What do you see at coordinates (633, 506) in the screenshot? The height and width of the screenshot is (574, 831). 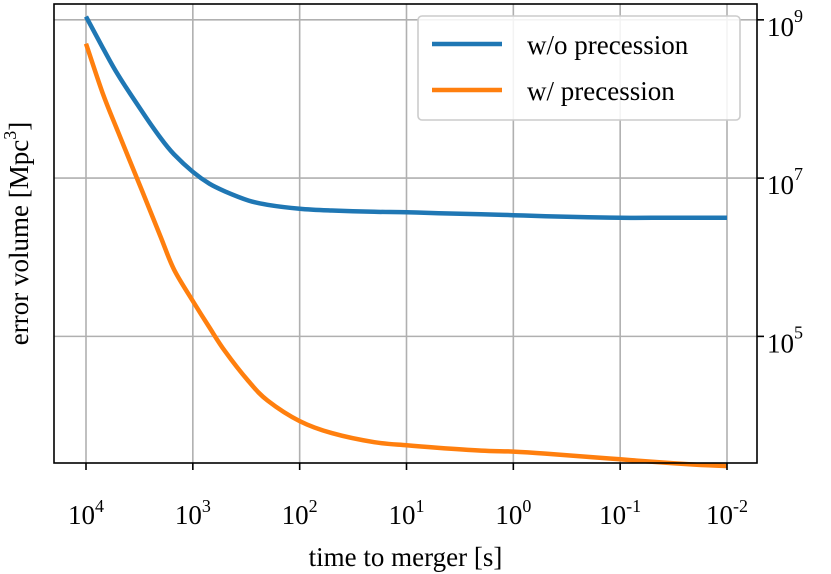 I see `x-tick-exponent: -1` at bounding box center [633, 506].